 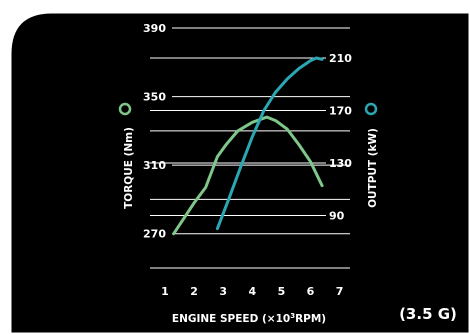 I want to click on x-axis-label: ENGINE SPEED (×103RPM), so click(x=249, y=318).